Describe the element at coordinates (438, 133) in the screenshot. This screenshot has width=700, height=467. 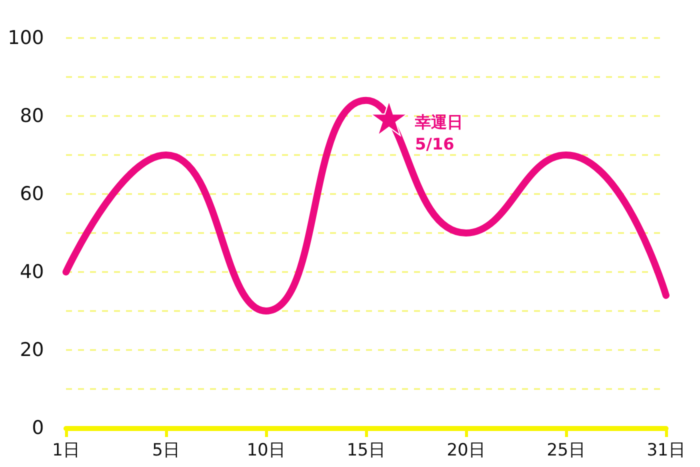
I see `annotation: 幸運日 5/16` at that location.